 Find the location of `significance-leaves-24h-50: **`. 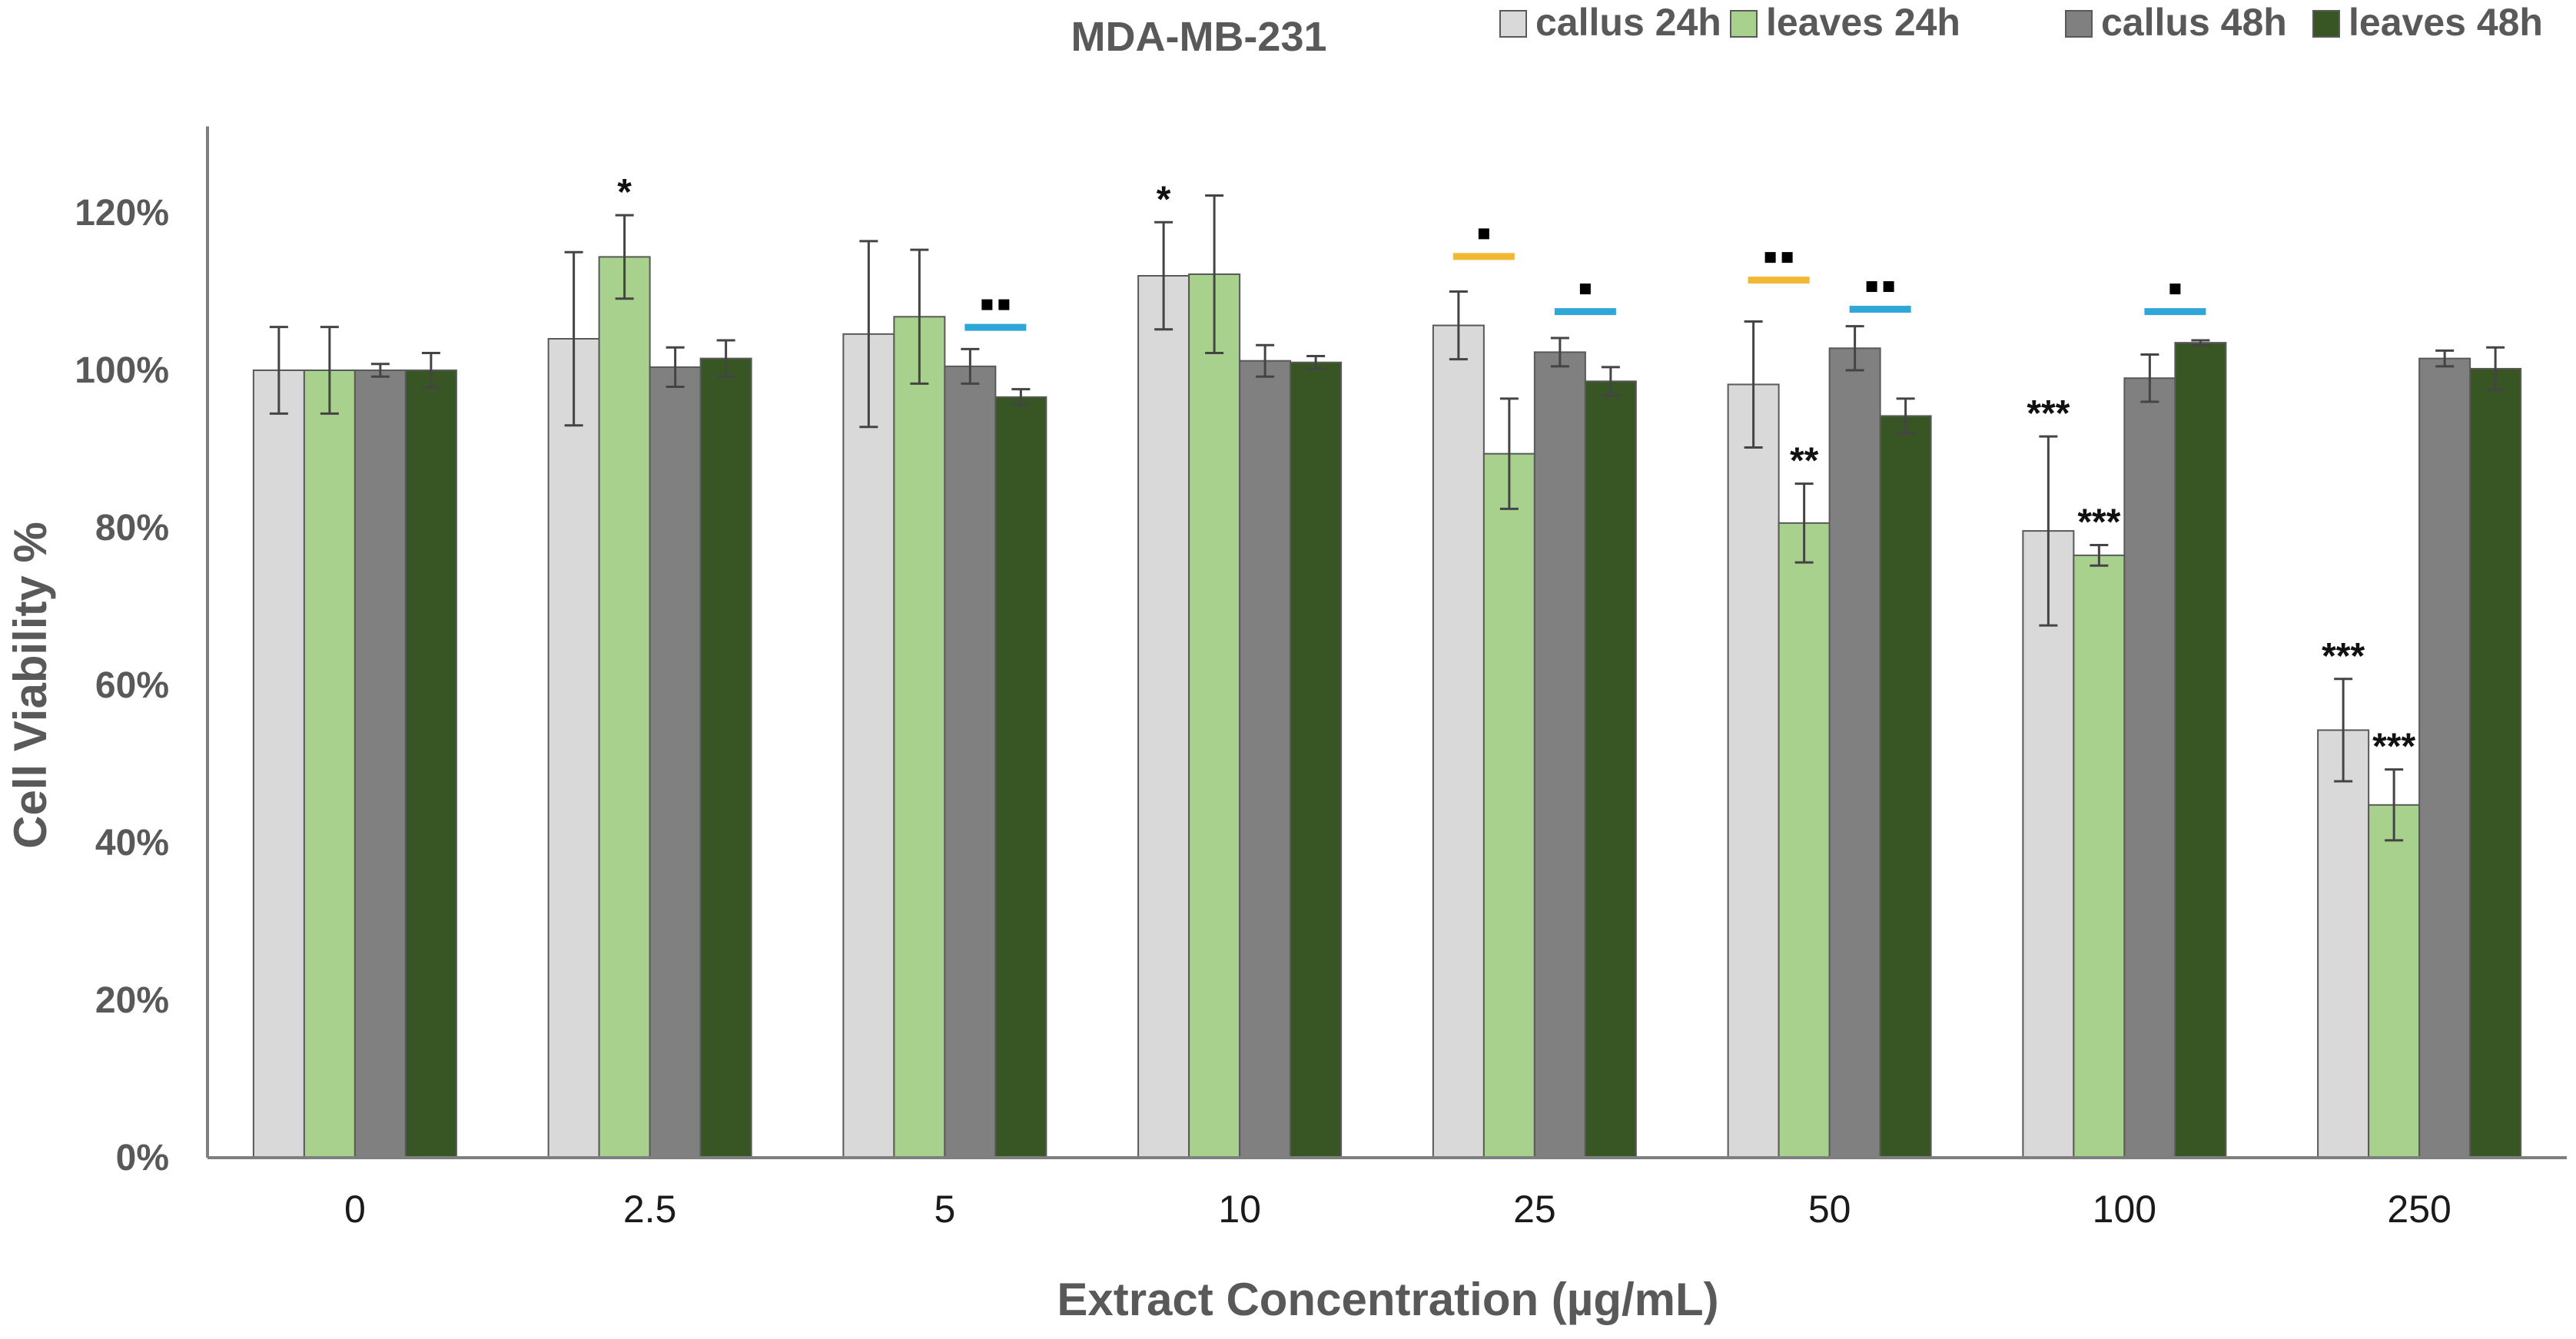

significance-leaves-24h-50: ** is located at coordinates (1805, 461).